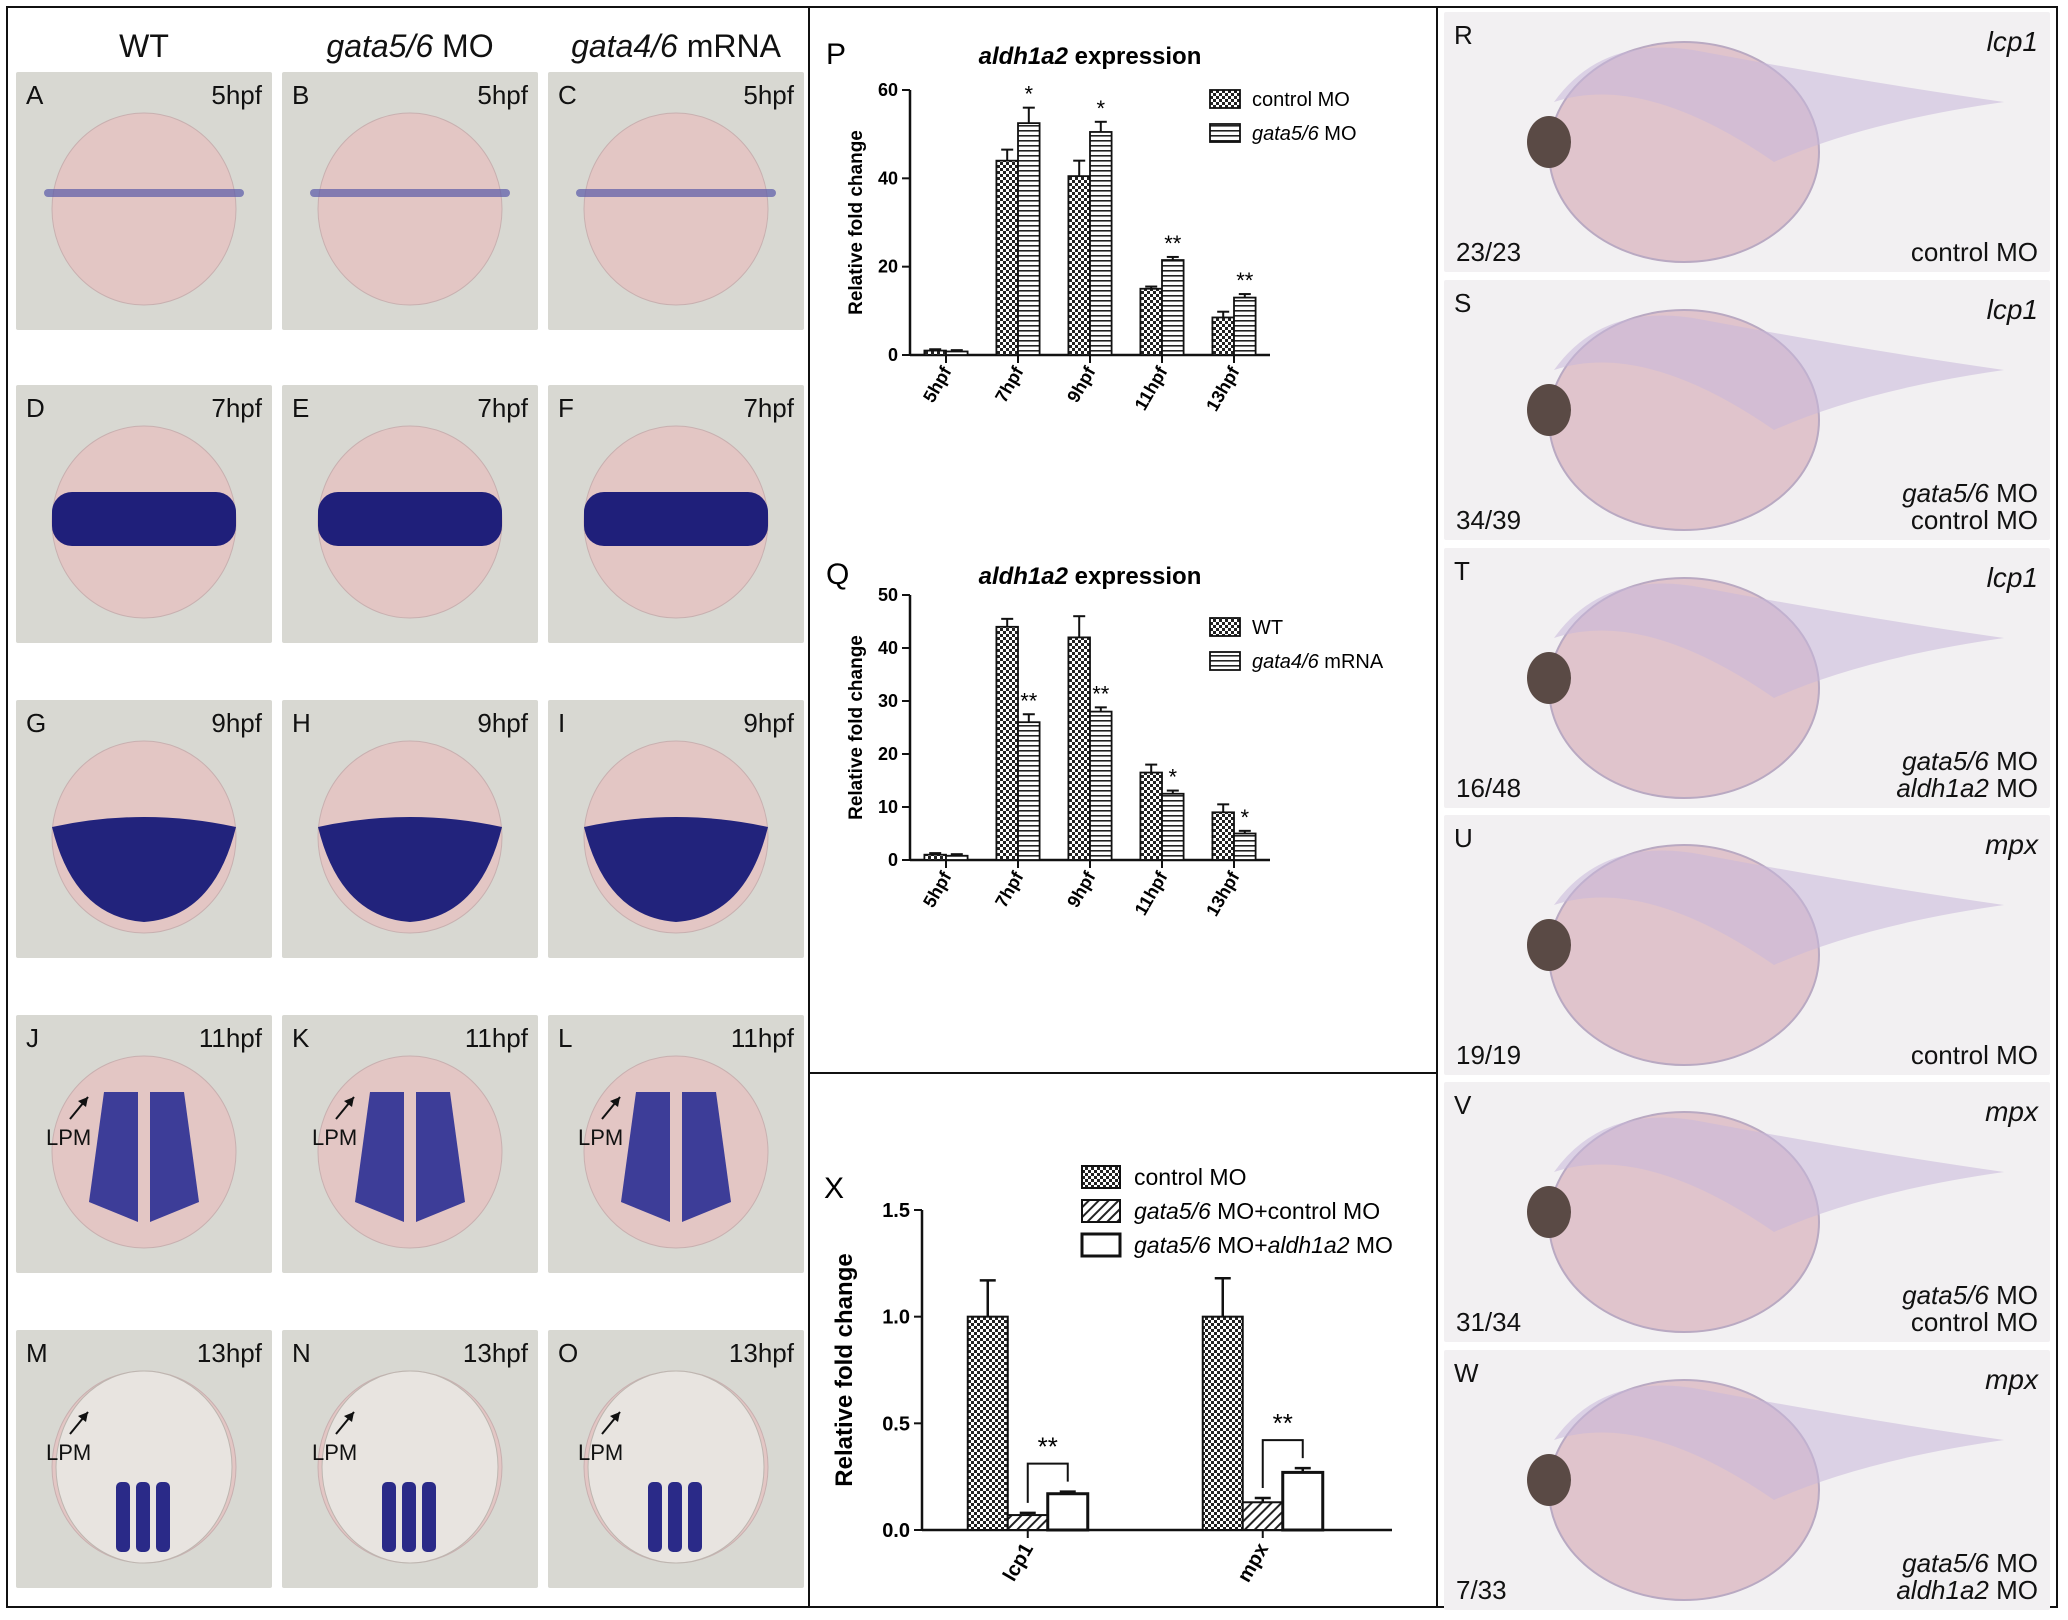  I want to click on ish-panel: M 13hpf LPM, so click(144, 1459).